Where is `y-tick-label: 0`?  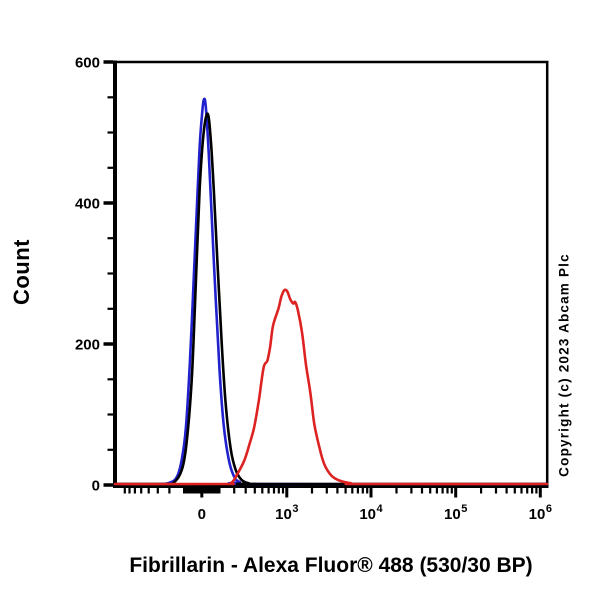
y-tick-label: 0 is located at coordinates (96, 486).